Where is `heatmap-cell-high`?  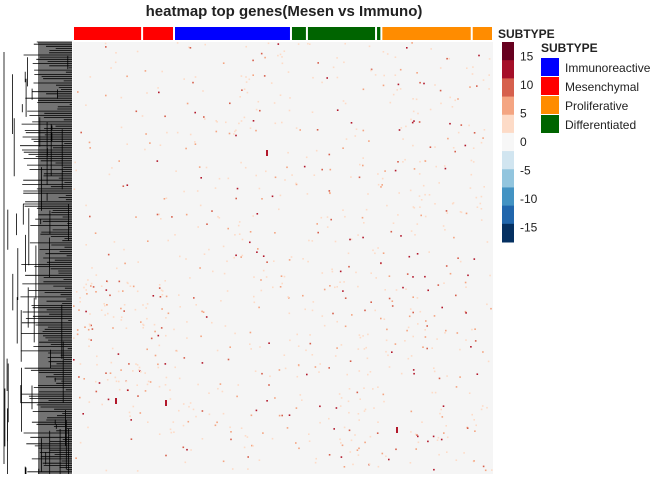
heatmap-cell-high is located at coordinates (397, 430).